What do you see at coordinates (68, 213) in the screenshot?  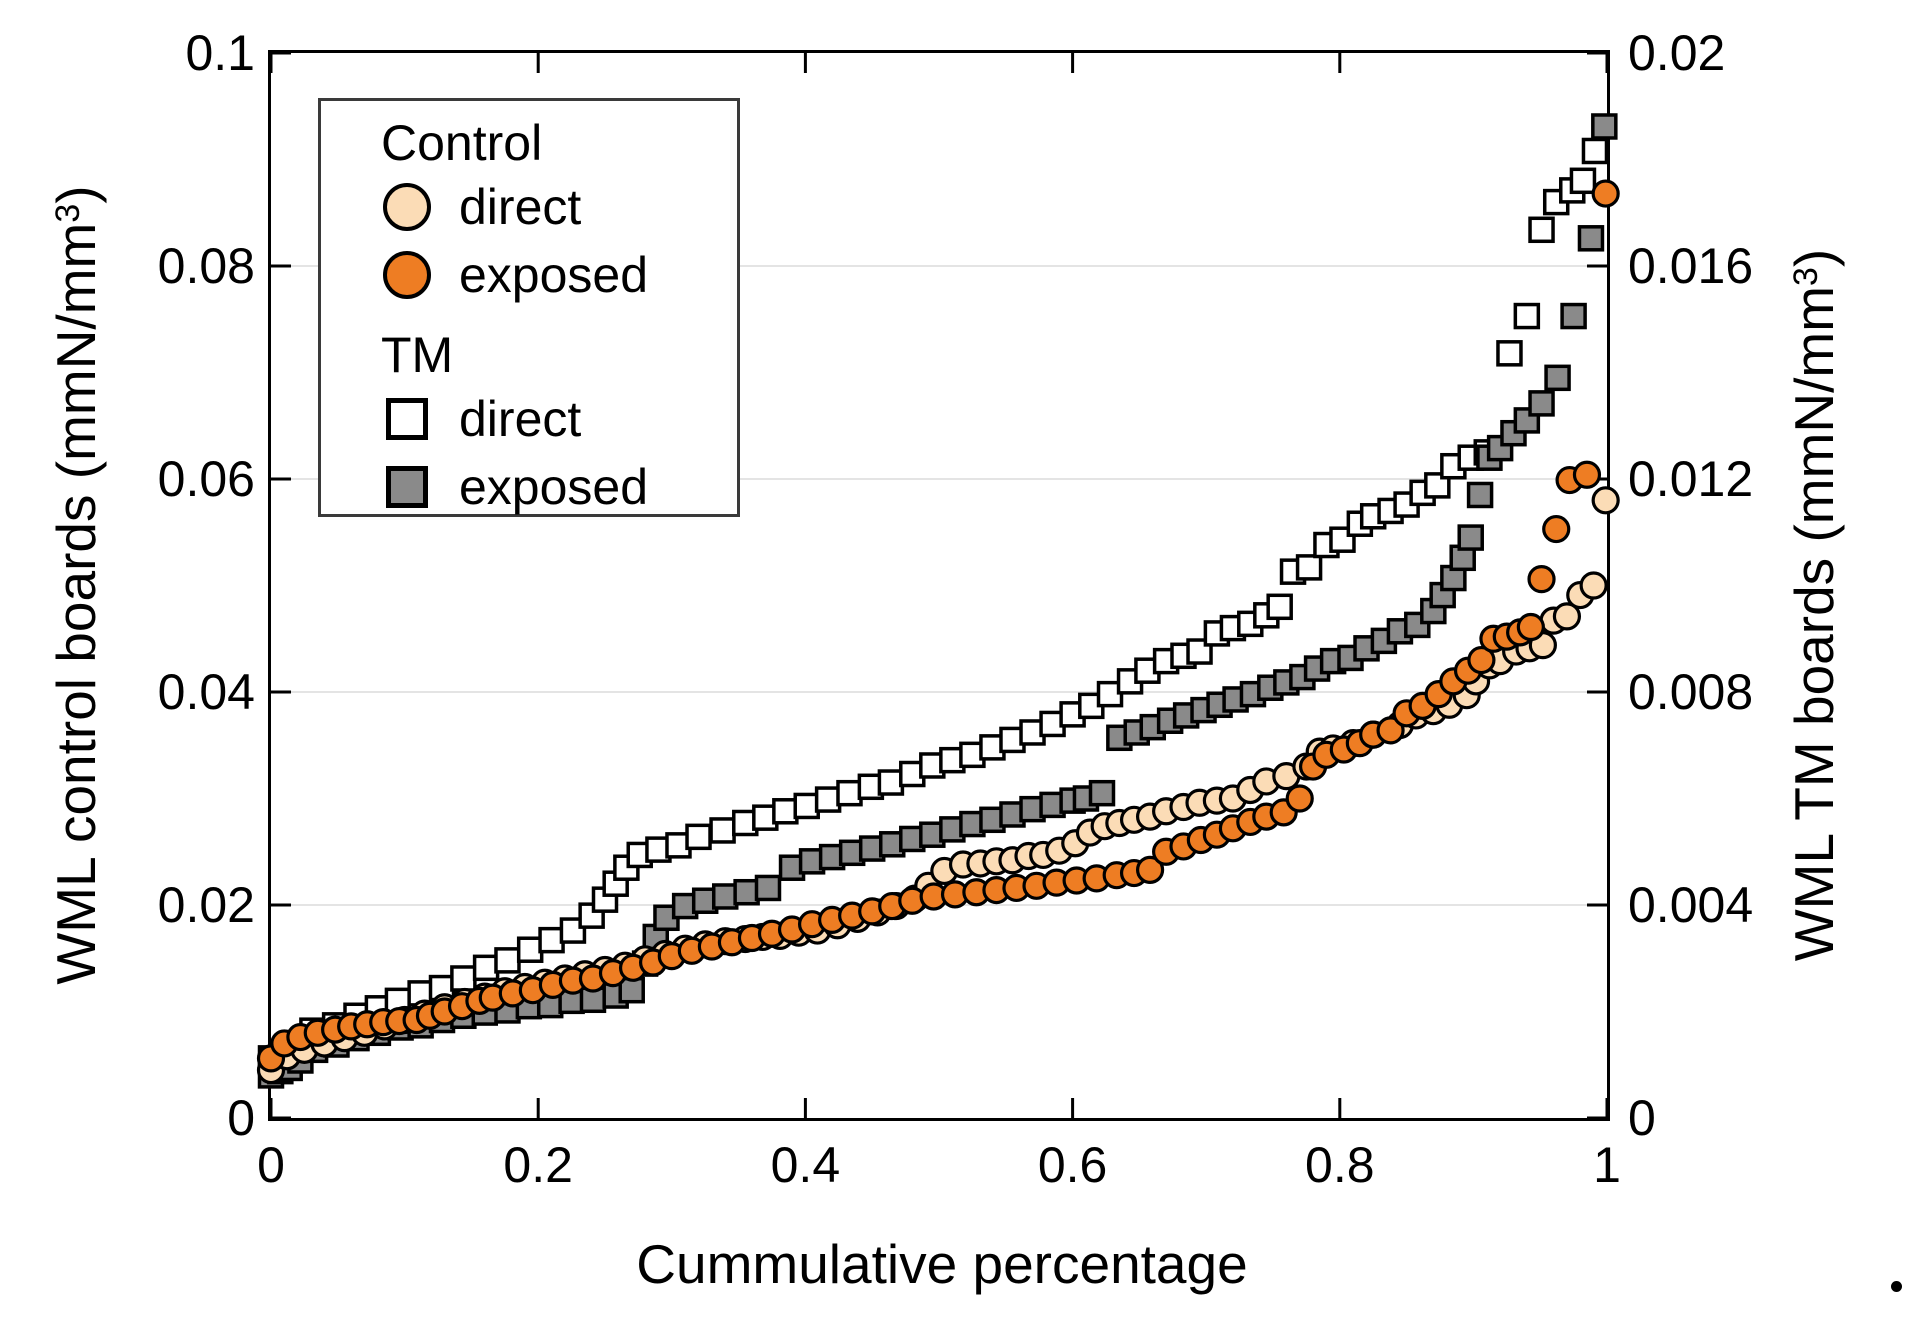 I see `left-axis-title-sup: 3` at bounding box center [68, 213].